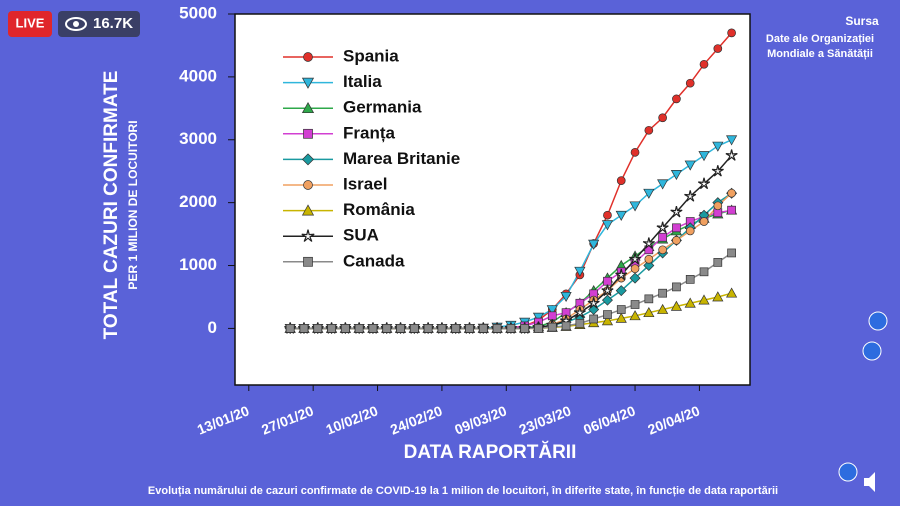 Image resolution: width=900 pixels, height=506 pixels. I want to click on source-line: Date ale Organizației, so click(820, 39).